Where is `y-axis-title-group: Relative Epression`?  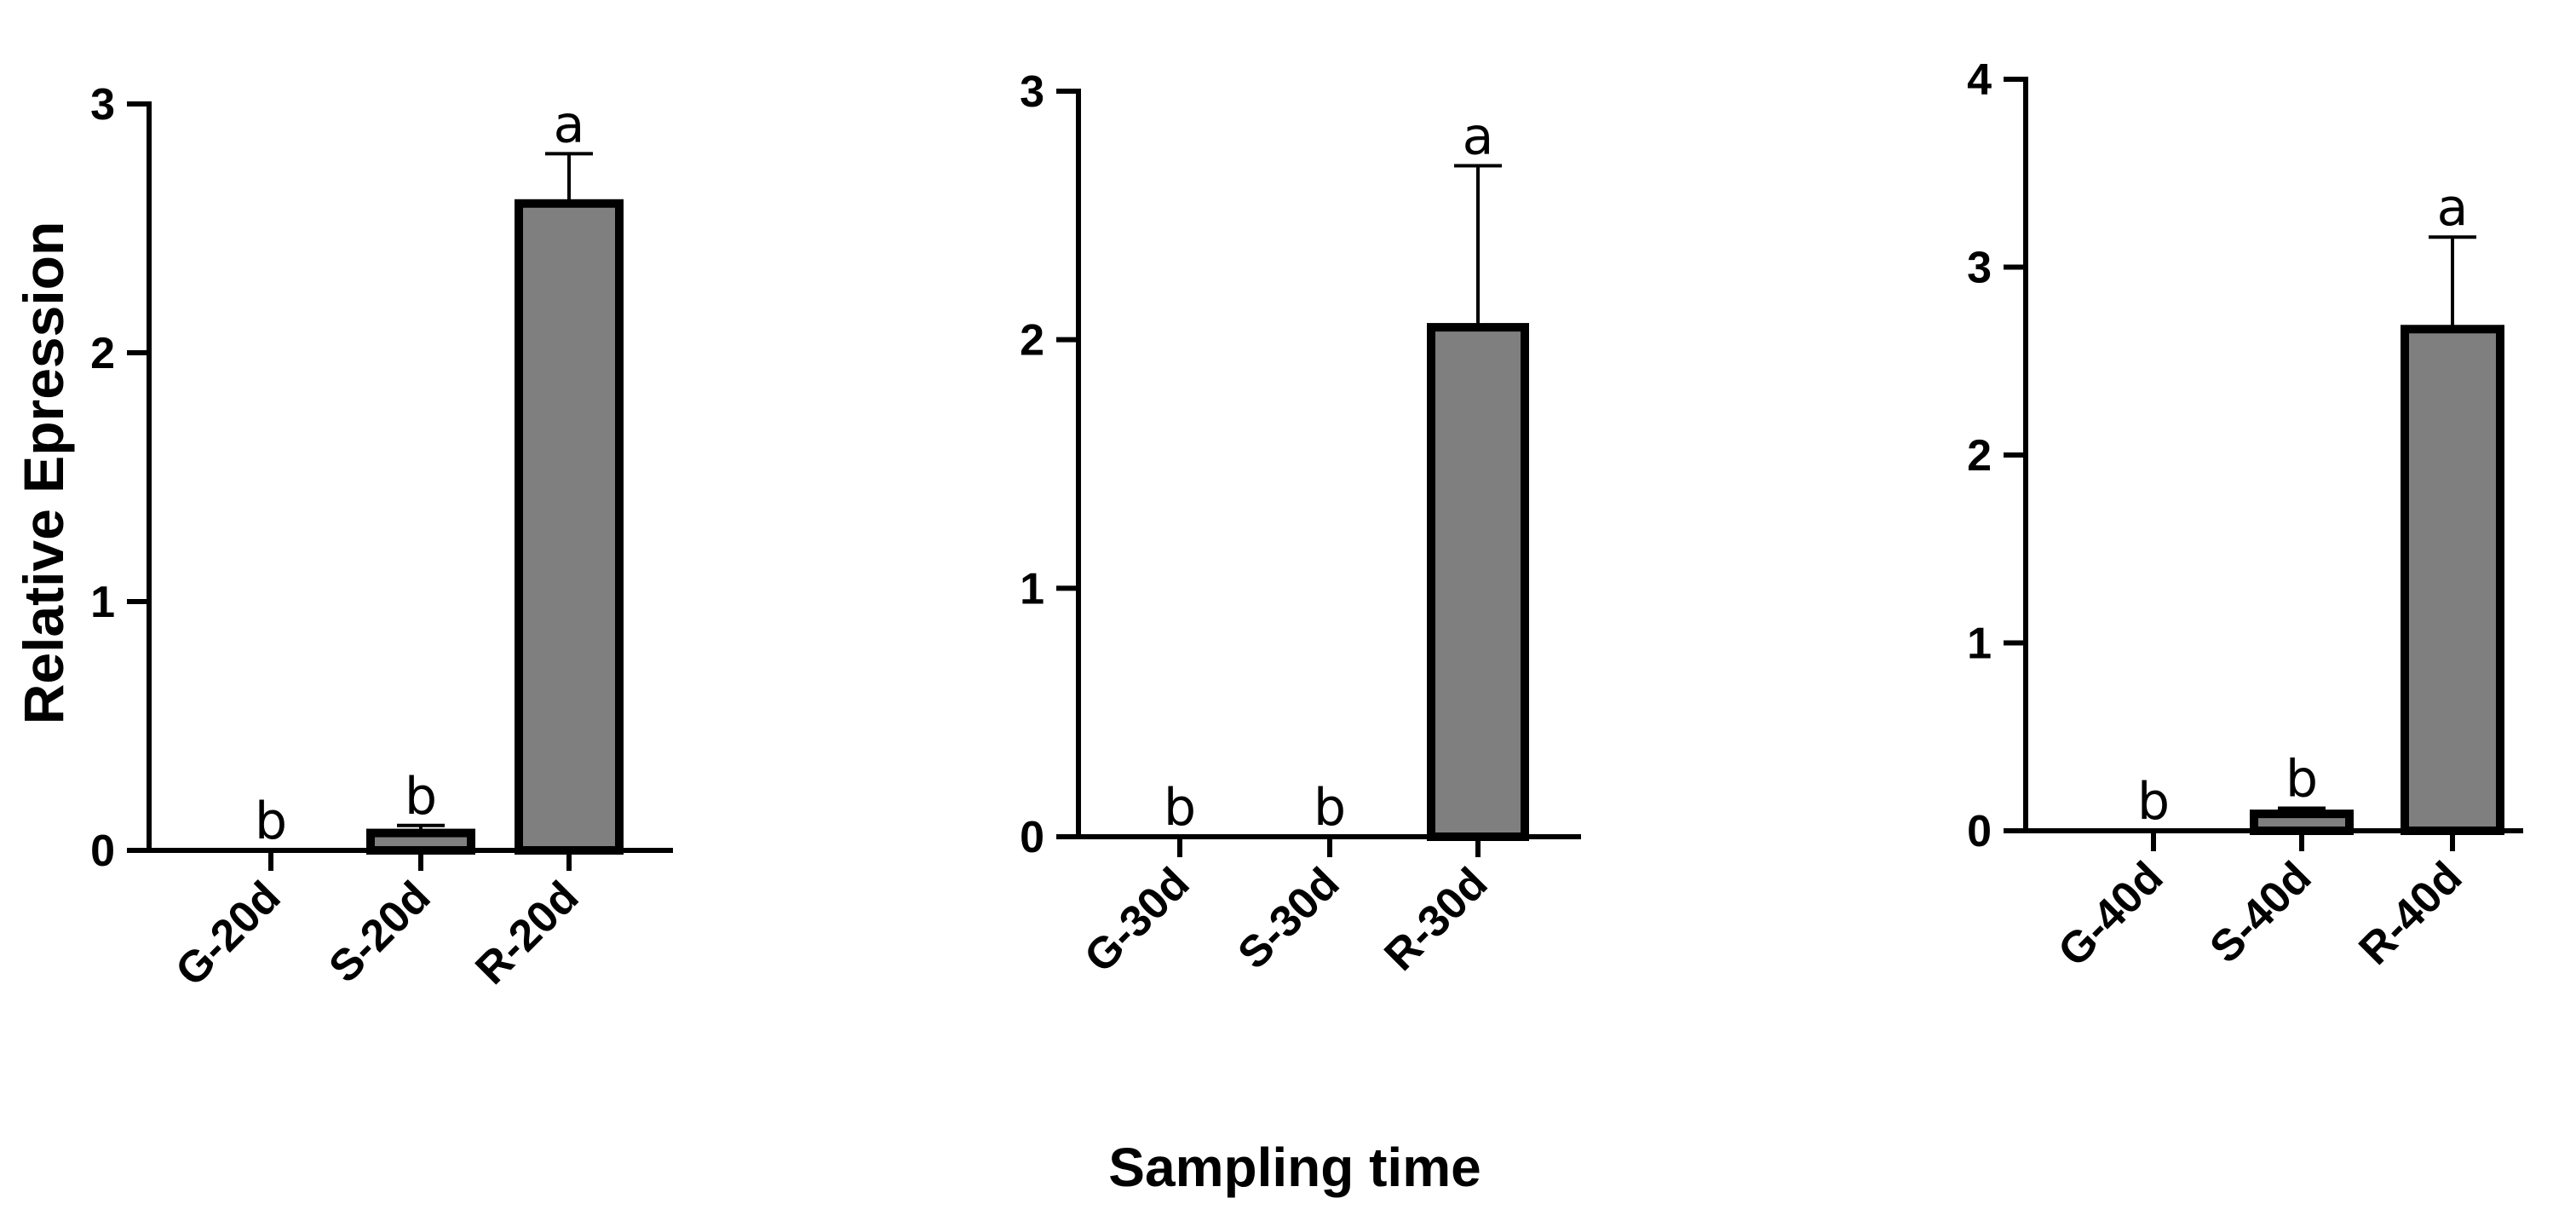 y-axis-title-group: Relative Epression is located at coordinates (43, 473).